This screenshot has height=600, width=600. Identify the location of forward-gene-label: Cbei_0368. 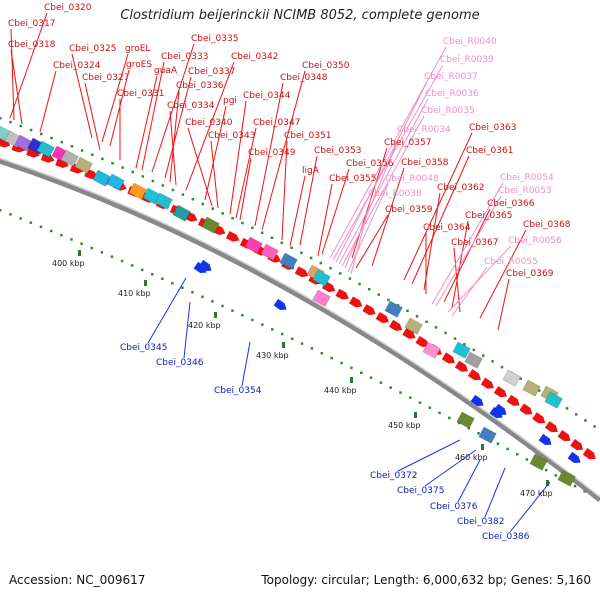
(547, 225).